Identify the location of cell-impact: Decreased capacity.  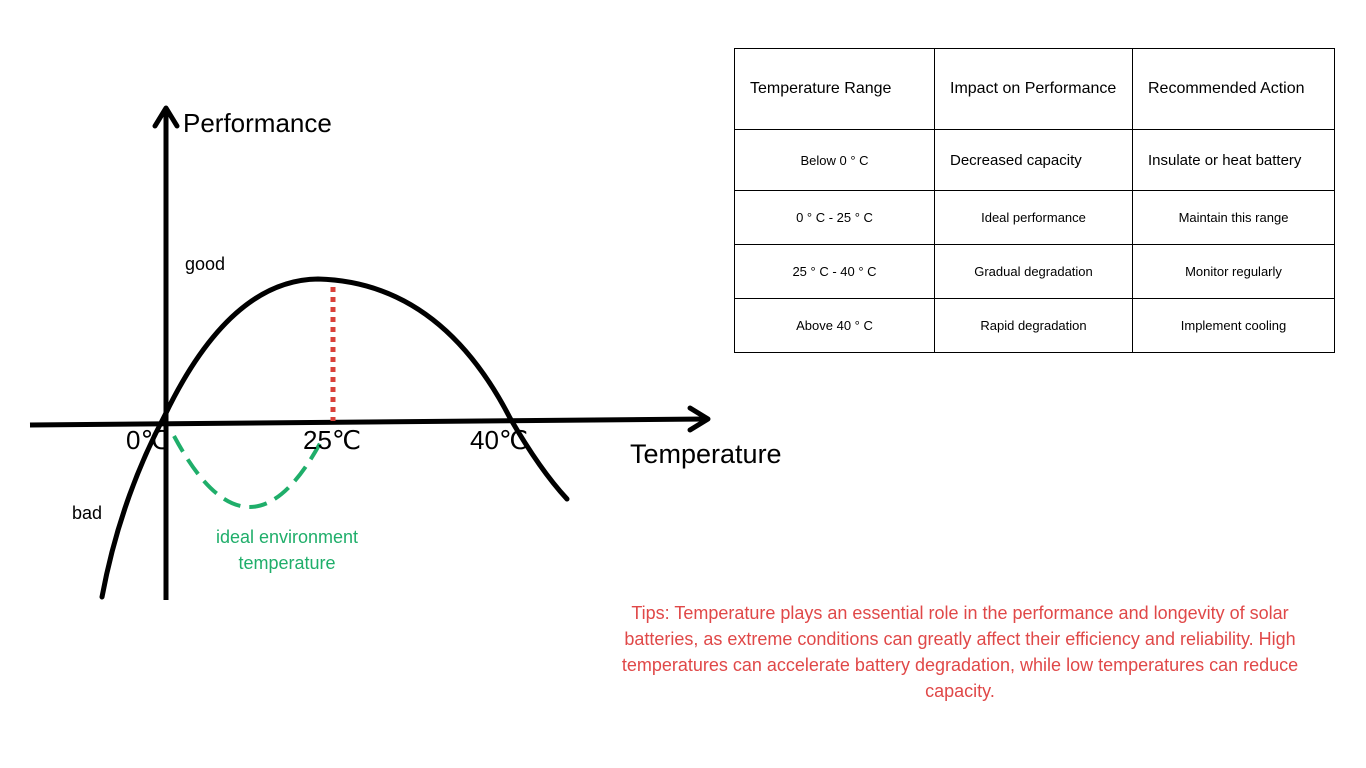
(1033, 160).